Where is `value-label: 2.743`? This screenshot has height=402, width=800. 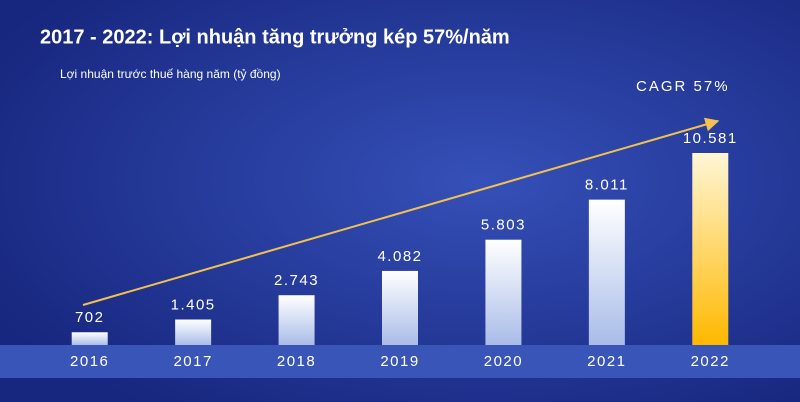
value-label: 2.743 is located at coordinates (296, 280).